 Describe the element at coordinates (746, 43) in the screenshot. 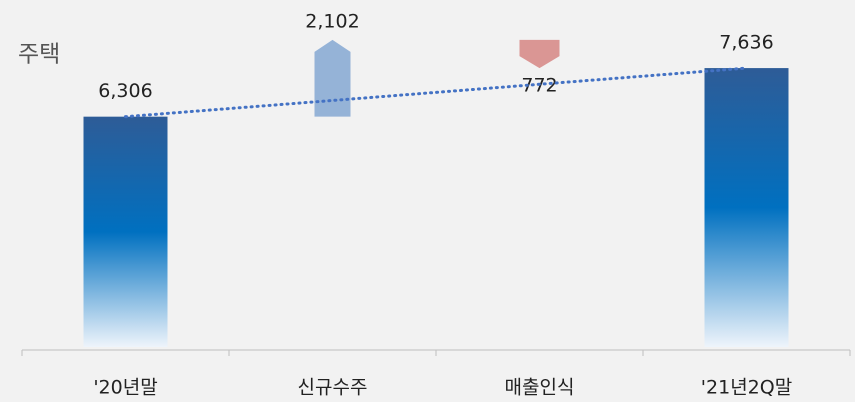

I see `value-label: 7,636` at that location.